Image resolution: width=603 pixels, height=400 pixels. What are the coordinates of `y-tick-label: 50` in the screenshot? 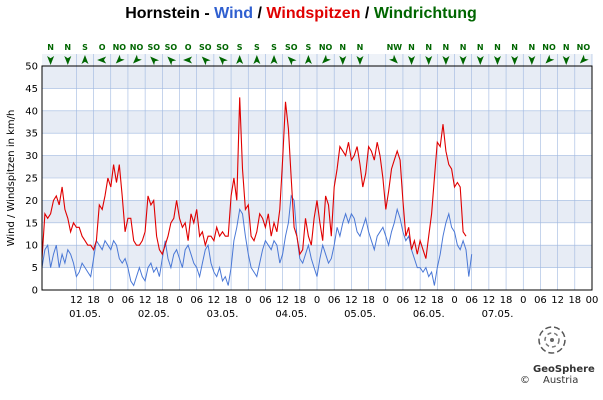 It's located at (31, 67).